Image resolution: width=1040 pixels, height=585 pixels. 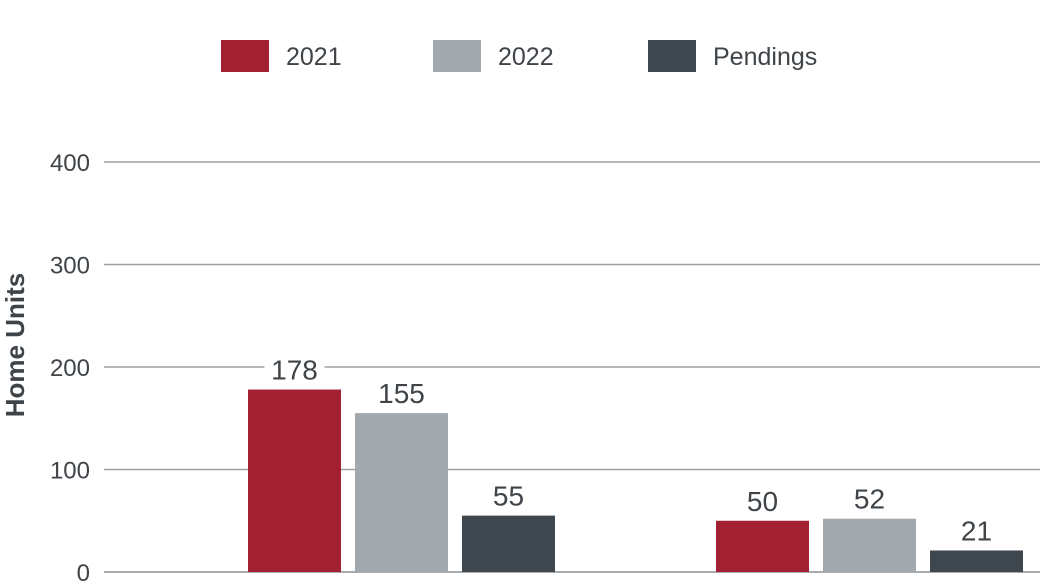 I want to click on data-label-pendings-2: 21, so click(x=976, y=530).